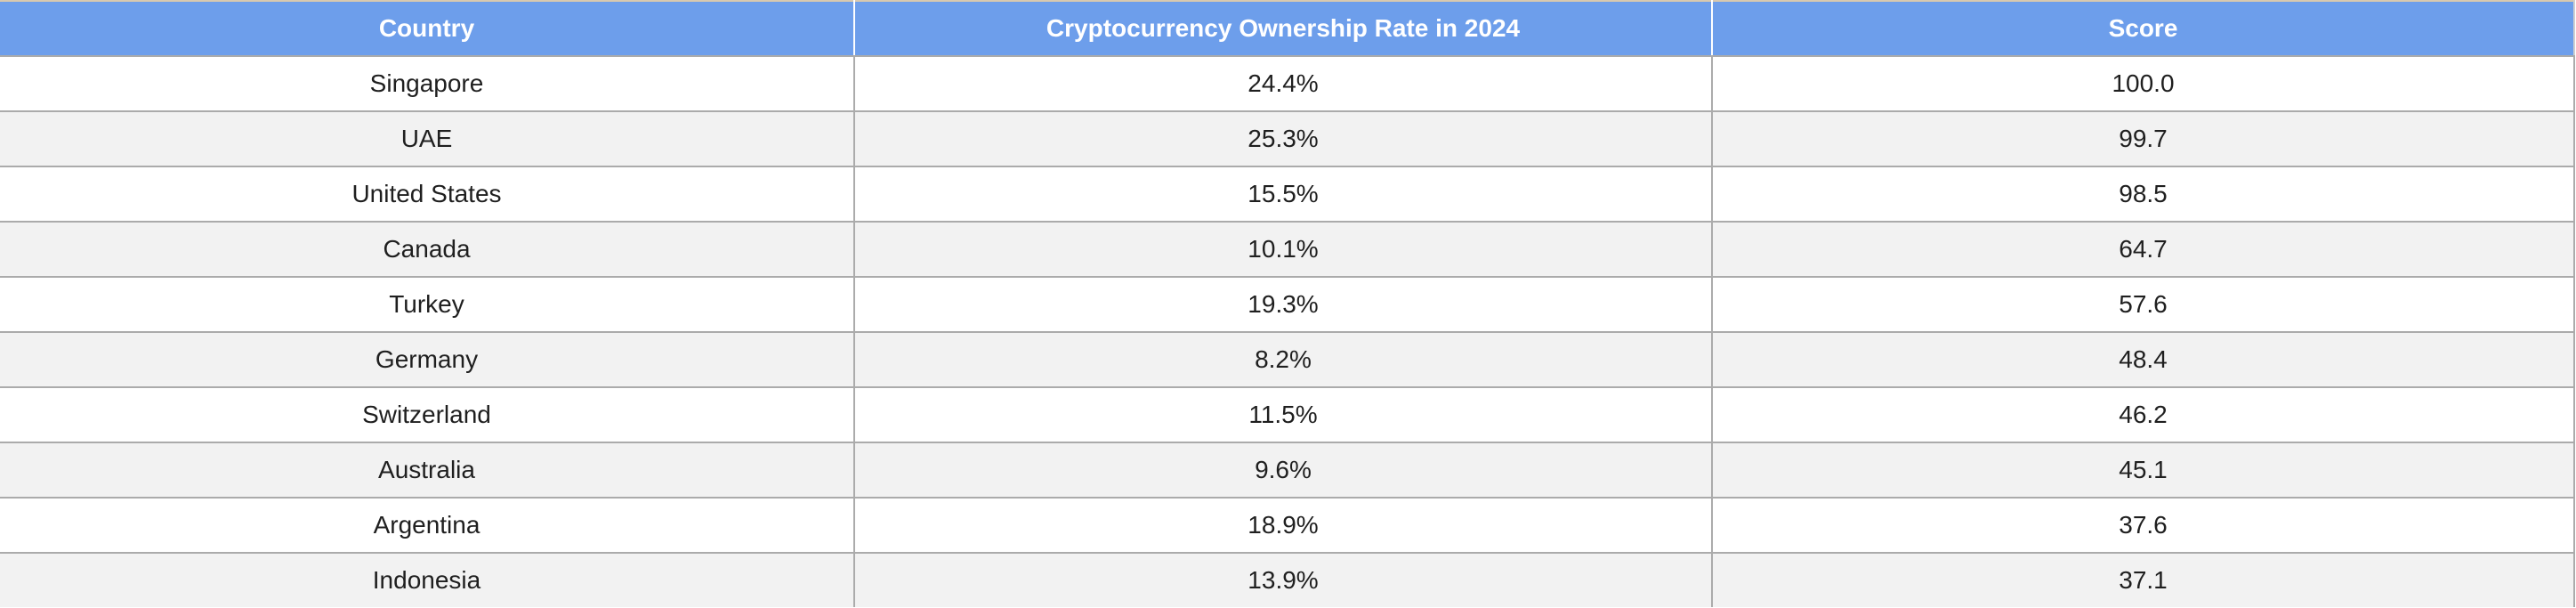  Describe the element at coordinates (427, 526) in the screenshot. I see `table-cell: Argentina` at that location.